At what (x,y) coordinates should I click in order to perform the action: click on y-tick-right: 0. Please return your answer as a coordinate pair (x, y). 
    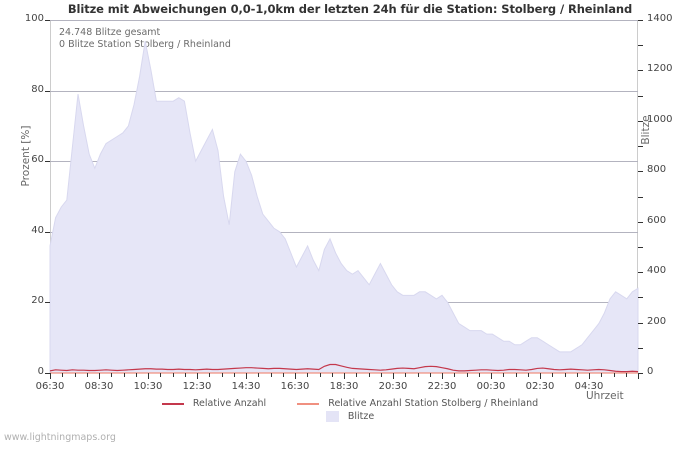
    Looking at the image, I should click on (650, 371).